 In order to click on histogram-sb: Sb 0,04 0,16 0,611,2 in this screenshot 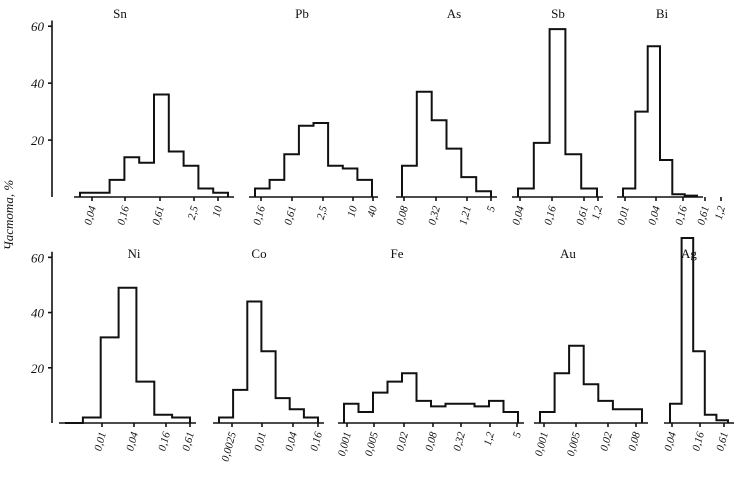, I will do `click(557, 116)`.